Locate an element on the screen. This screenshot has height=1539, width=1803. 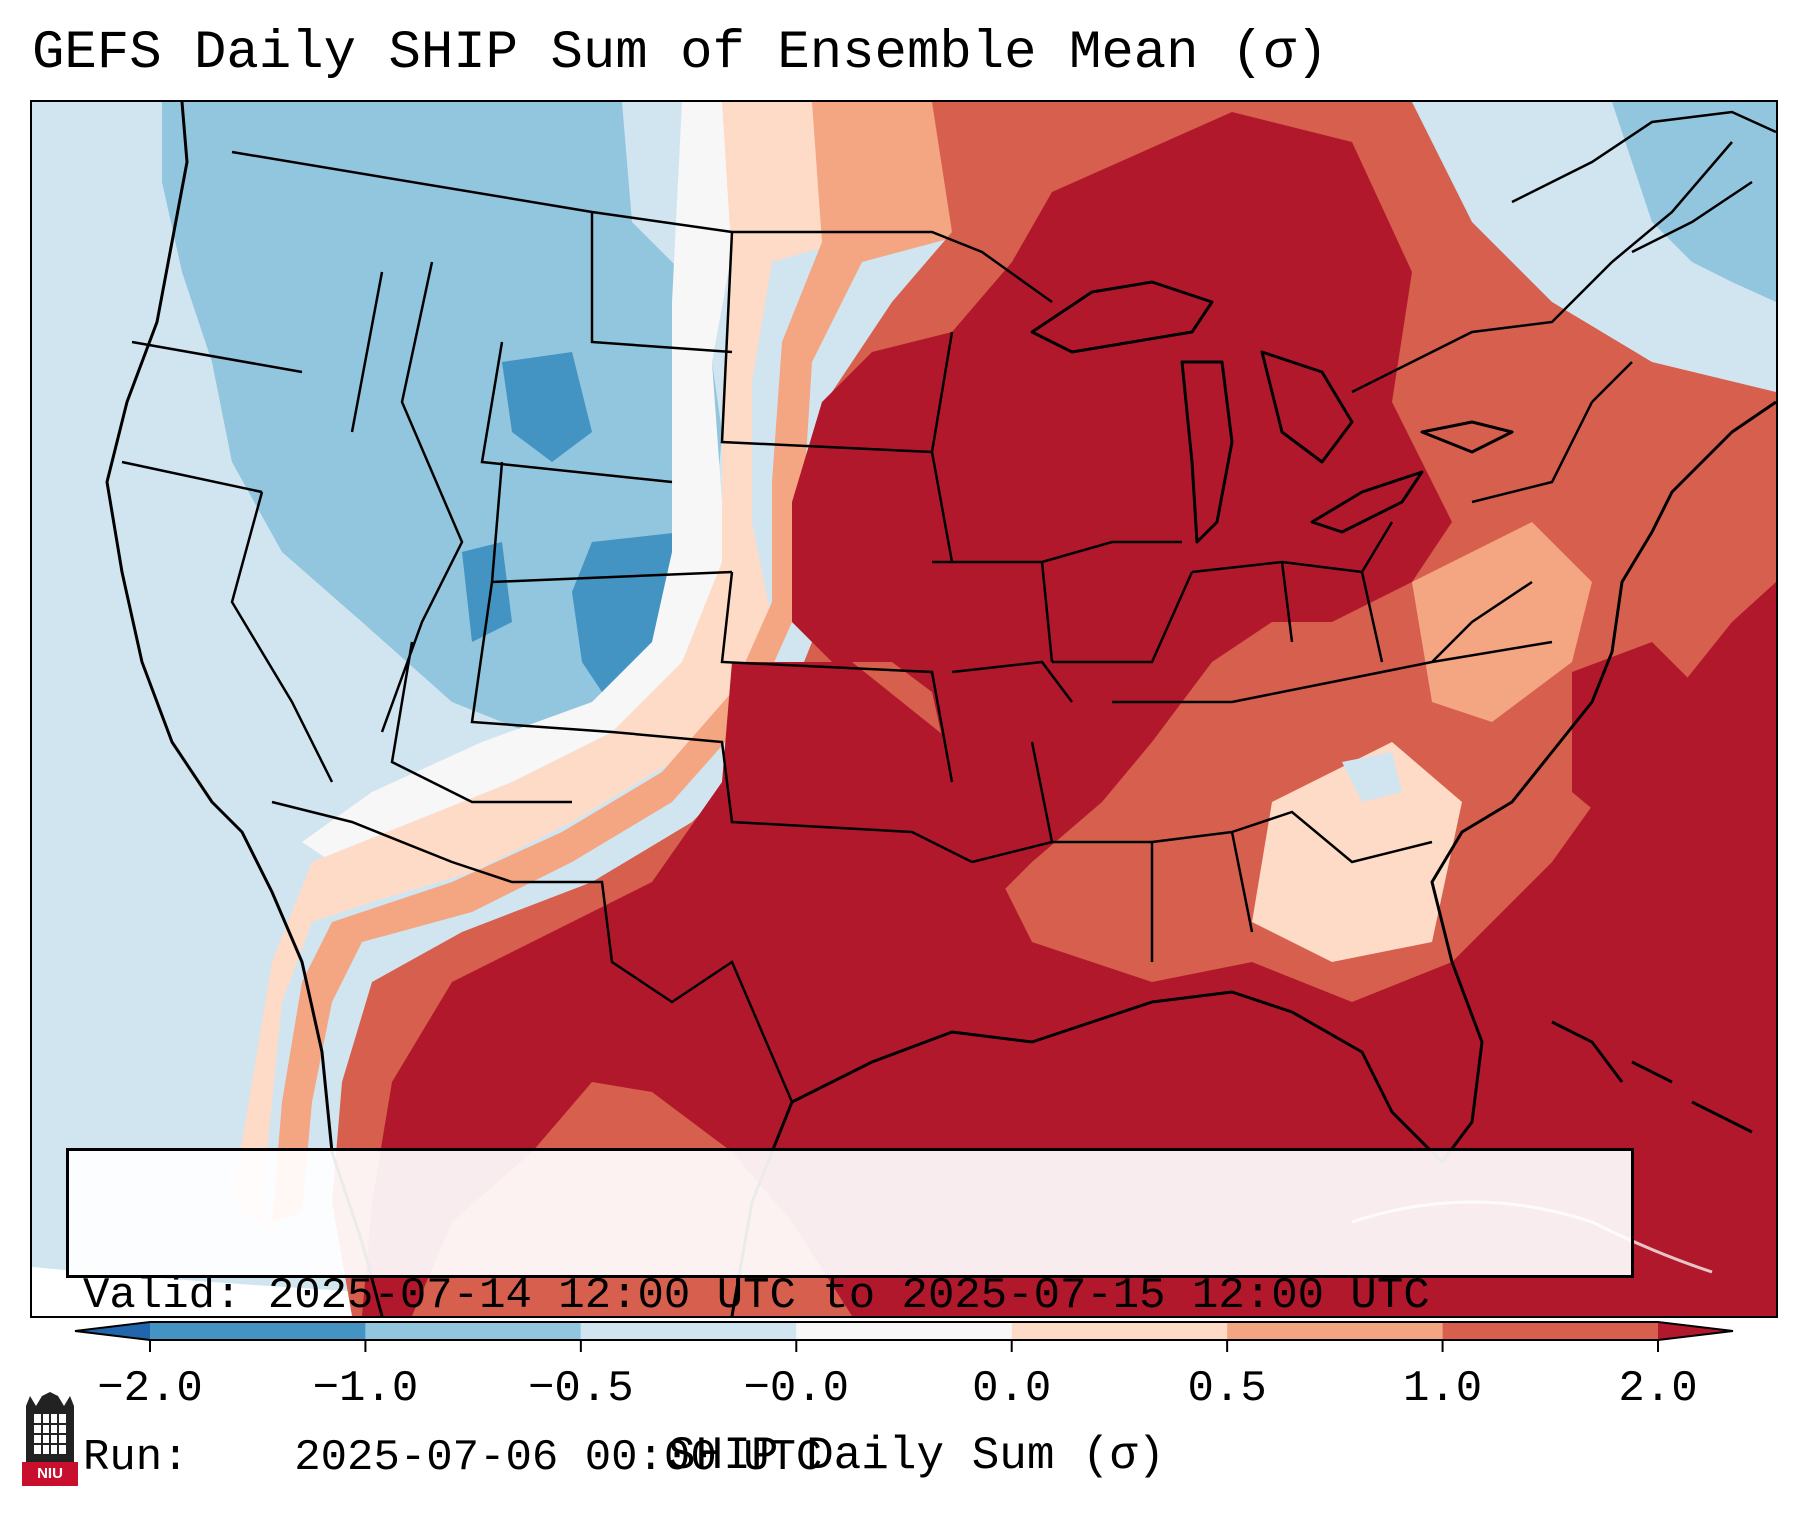
niu-logo-text: NIU is located at coordinates (50, 1473).